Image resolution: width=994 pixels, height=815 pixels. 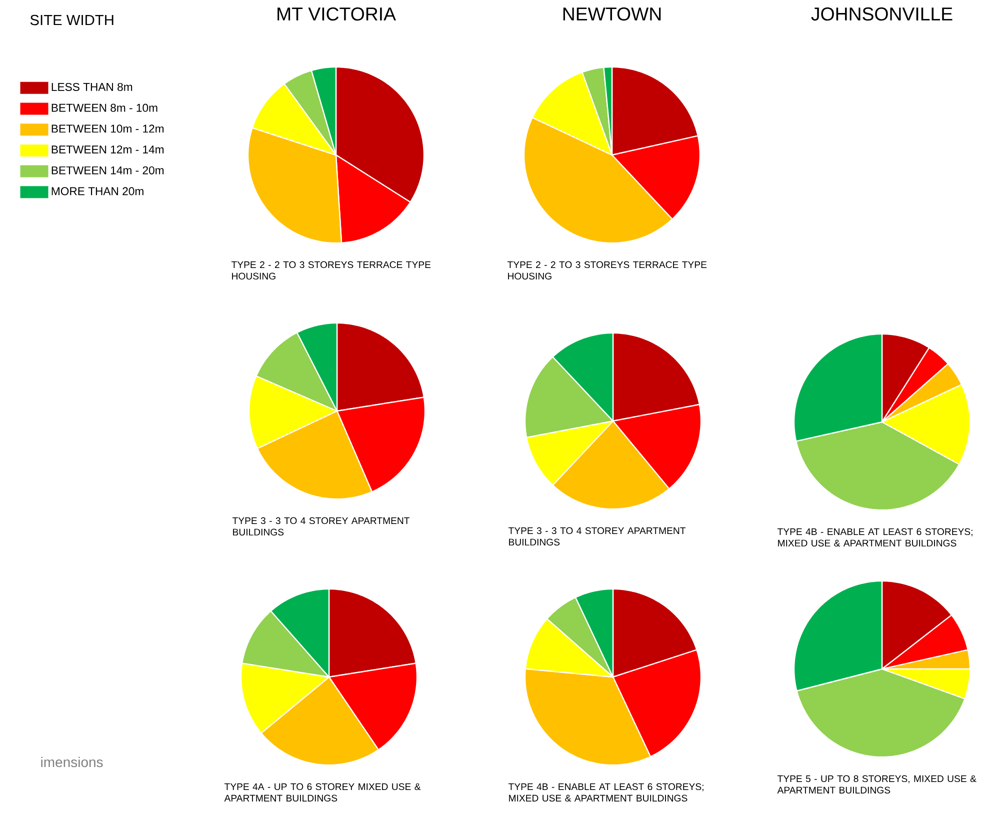 I want to click on legend-title: SITE WIDTH, so click(x=72, y=20).